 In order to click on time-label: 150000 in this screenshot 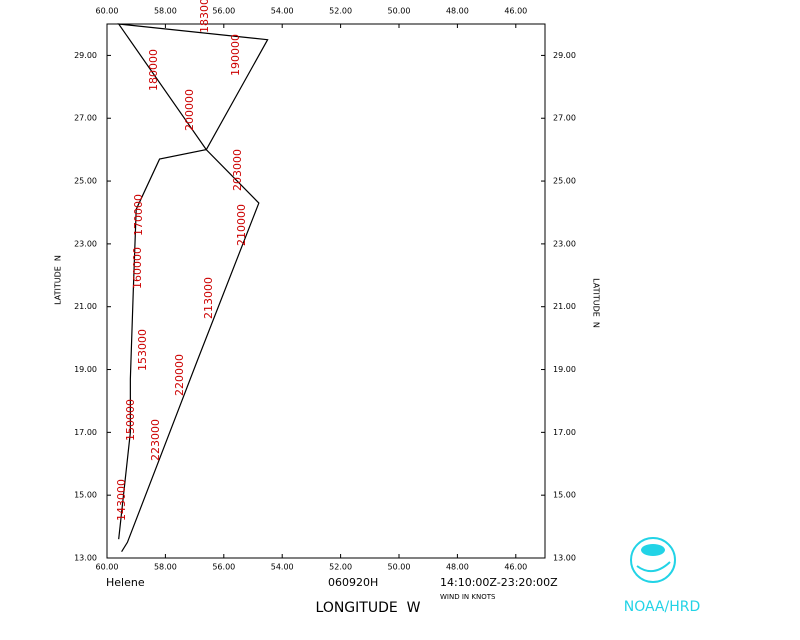, I will do `click(130, 420)`.